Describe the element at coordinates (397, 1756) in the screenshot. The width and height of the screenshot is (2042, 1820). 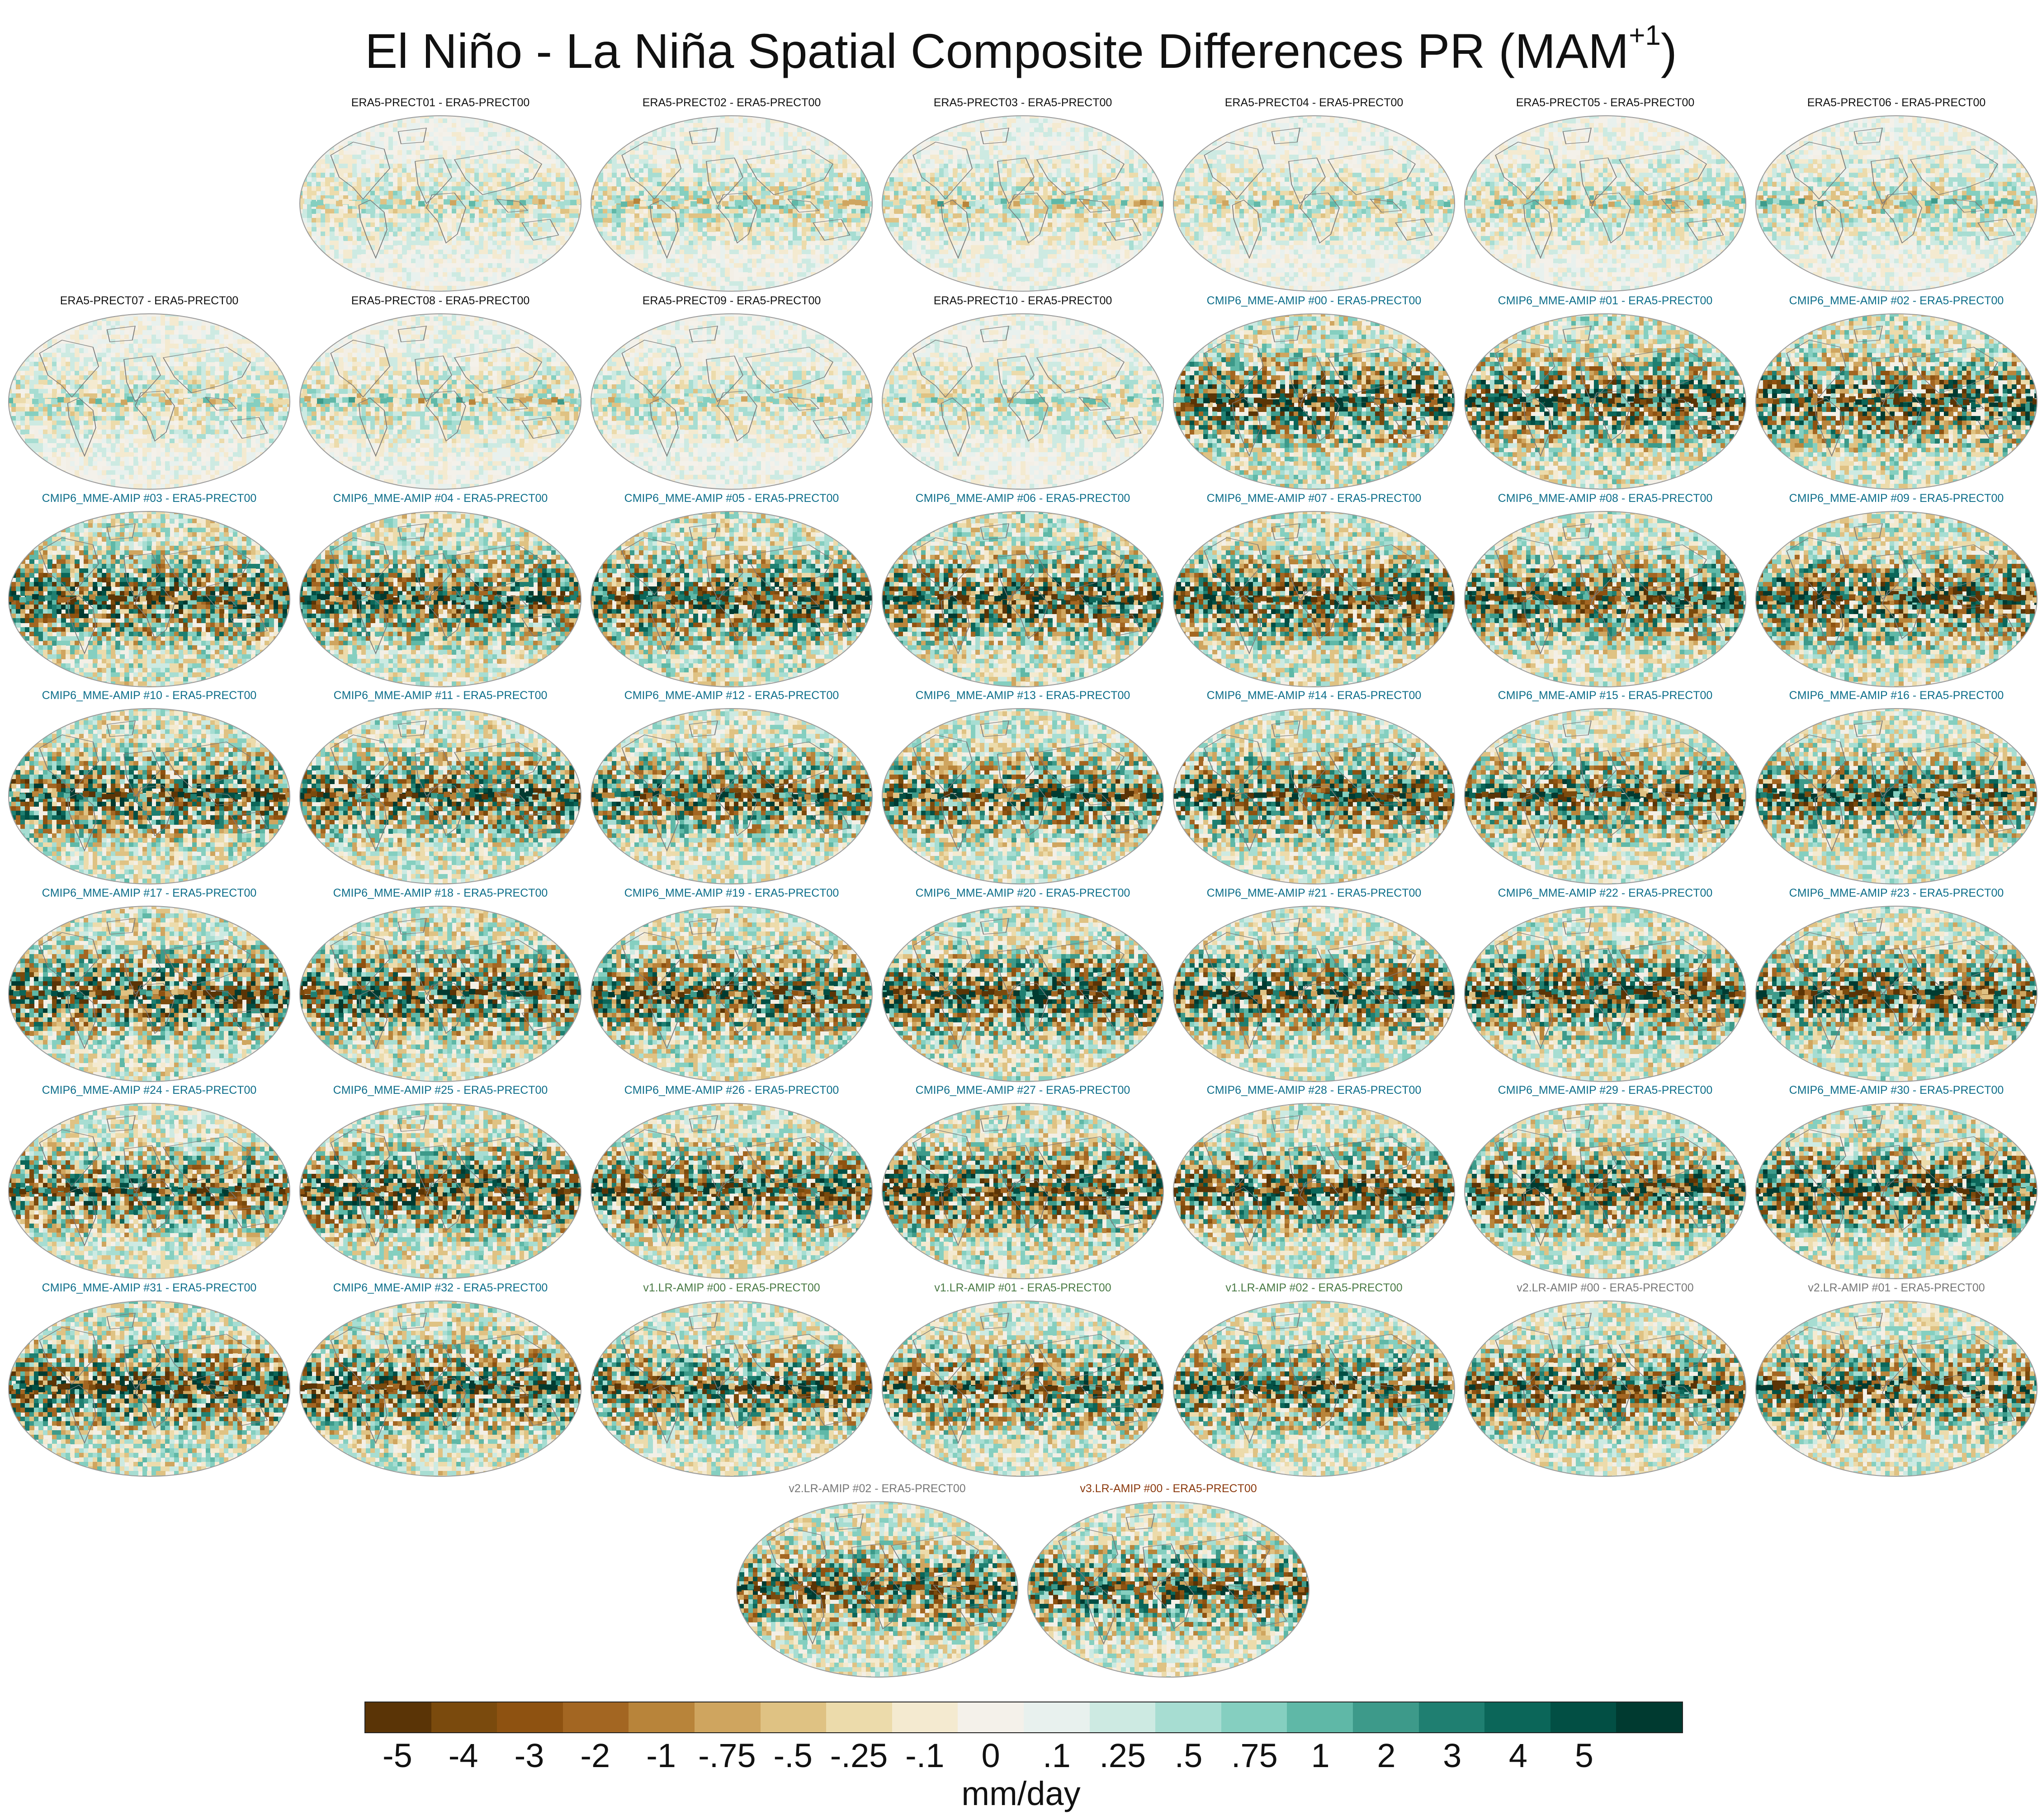
I see `colorbar-tick-label: -5` at that location.